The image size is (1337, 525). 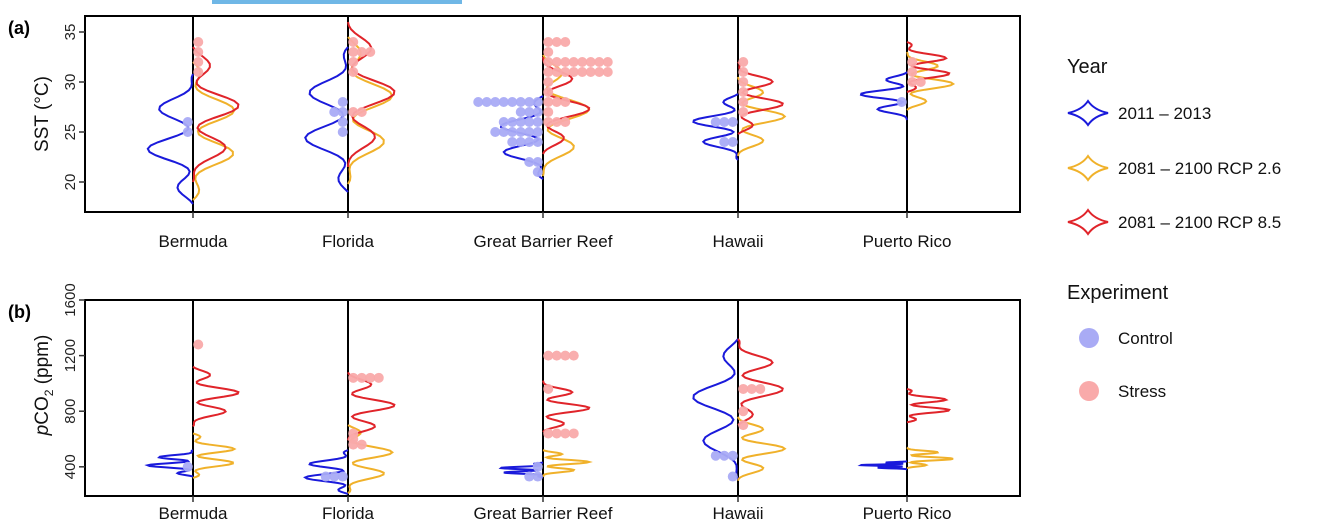 I want to click on x-tick-label: Great Barrier Reef, so click(x=543, y=241).